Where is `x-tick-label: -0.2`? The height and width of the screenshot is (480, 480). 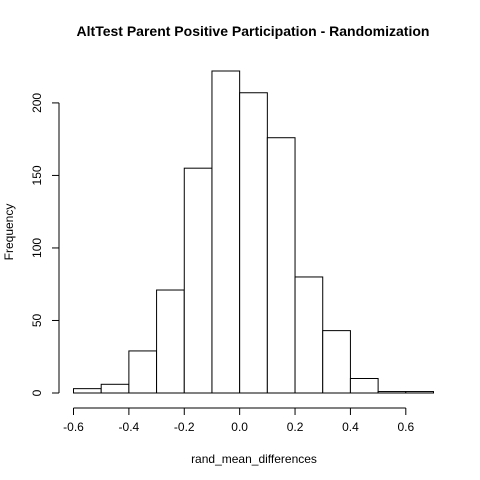
x-tick-label: -0.2 is located at coordinates (184, 427).